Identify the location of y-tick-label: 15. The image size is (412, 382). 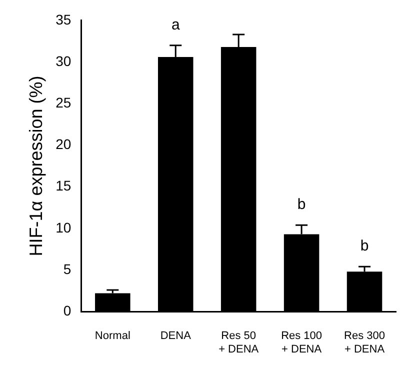
(64, 186).